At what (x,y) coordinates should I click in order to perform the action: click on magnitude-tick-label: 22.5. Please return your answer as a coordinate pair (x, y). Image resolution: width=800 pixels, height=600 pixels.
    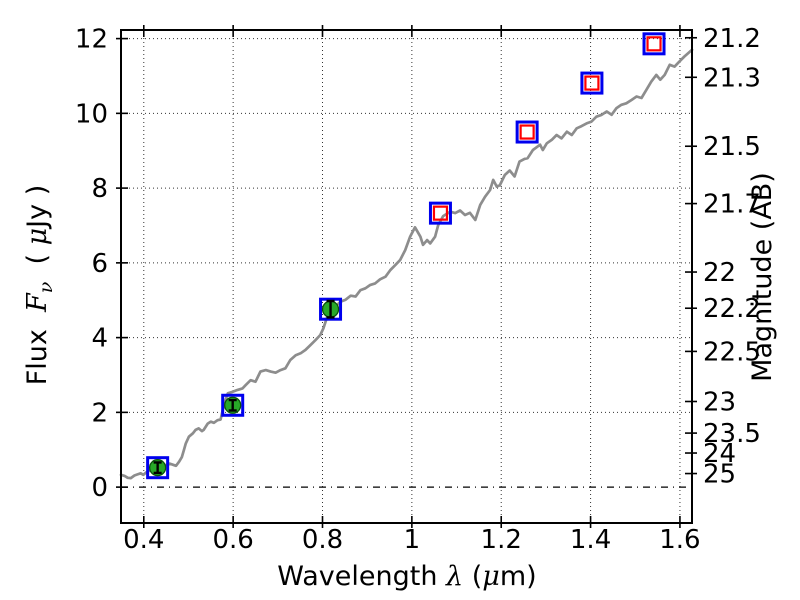
    Looking at the image, I should click on (732, 352).